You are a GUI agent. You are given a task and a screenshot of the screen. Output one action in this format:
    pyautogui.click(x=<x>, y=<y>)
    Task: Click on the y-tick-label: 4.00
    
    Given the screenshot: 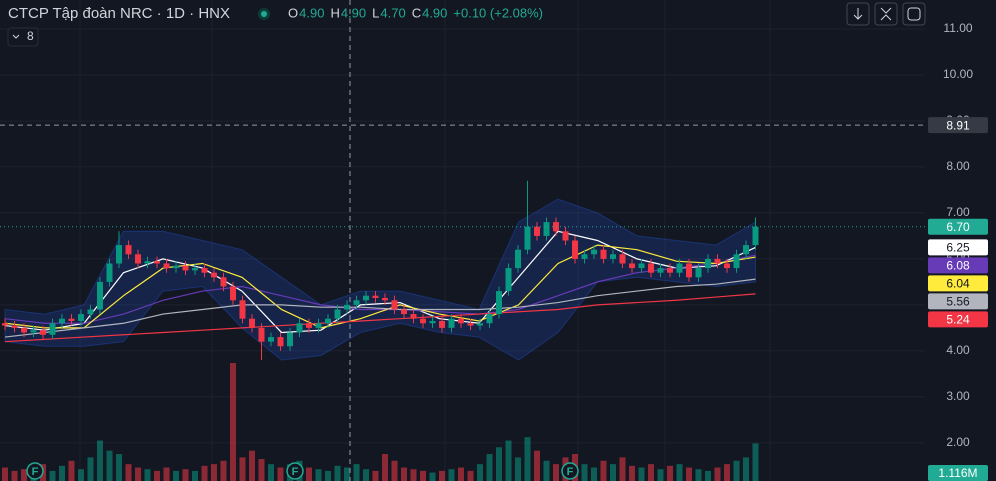 What is the action you would take?
    pyautogui.click(x=958, y=350)
    